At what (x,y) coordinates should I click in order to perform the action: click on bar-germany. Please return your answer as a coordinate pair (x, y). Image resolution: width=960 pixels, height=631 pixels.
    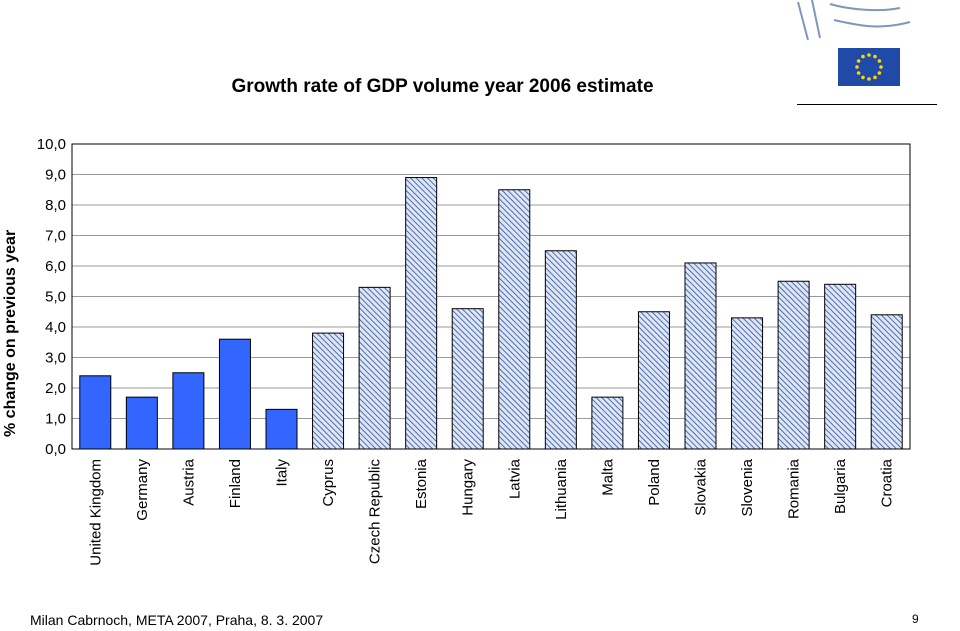
    Looking at the image, I should click on (141, 423).